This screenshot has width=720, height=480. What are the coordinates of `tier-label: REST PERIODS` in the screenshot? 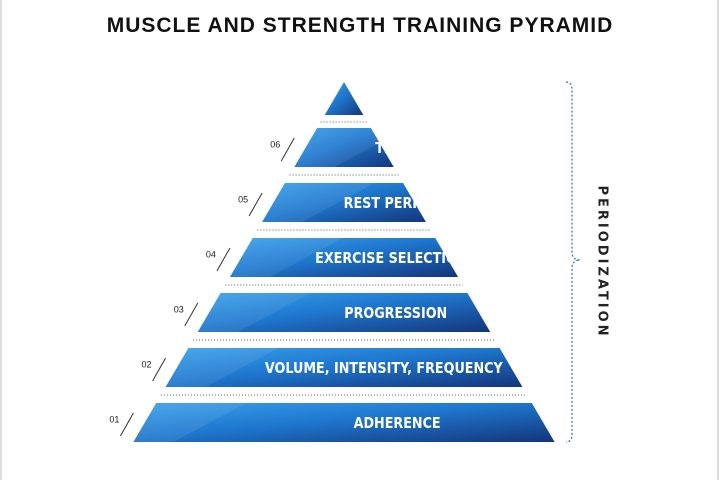 It's located at (396, 203).